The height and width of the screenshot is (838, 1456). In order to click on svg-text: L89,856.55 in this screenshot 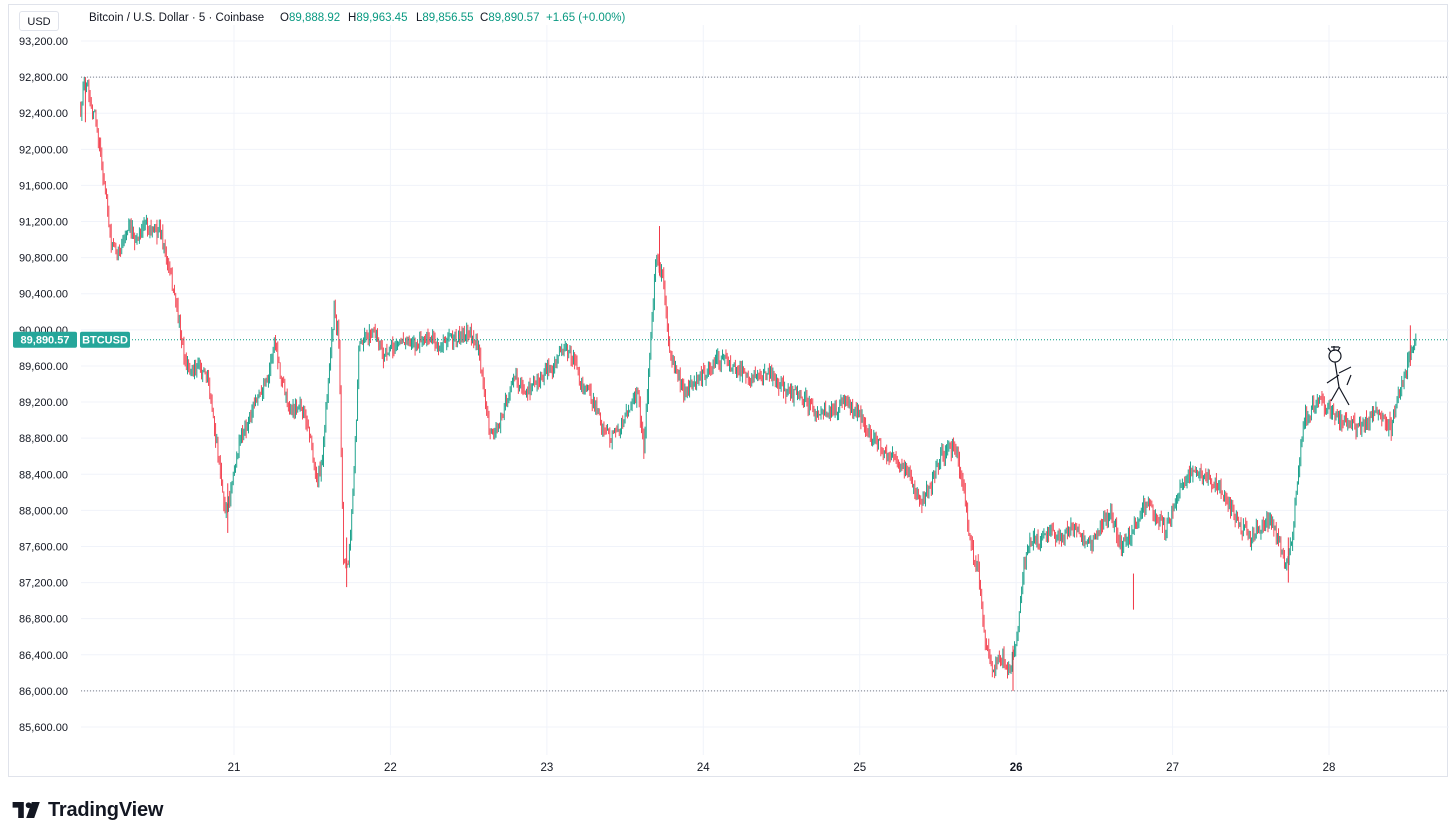, I will do `click(445, 18)`.